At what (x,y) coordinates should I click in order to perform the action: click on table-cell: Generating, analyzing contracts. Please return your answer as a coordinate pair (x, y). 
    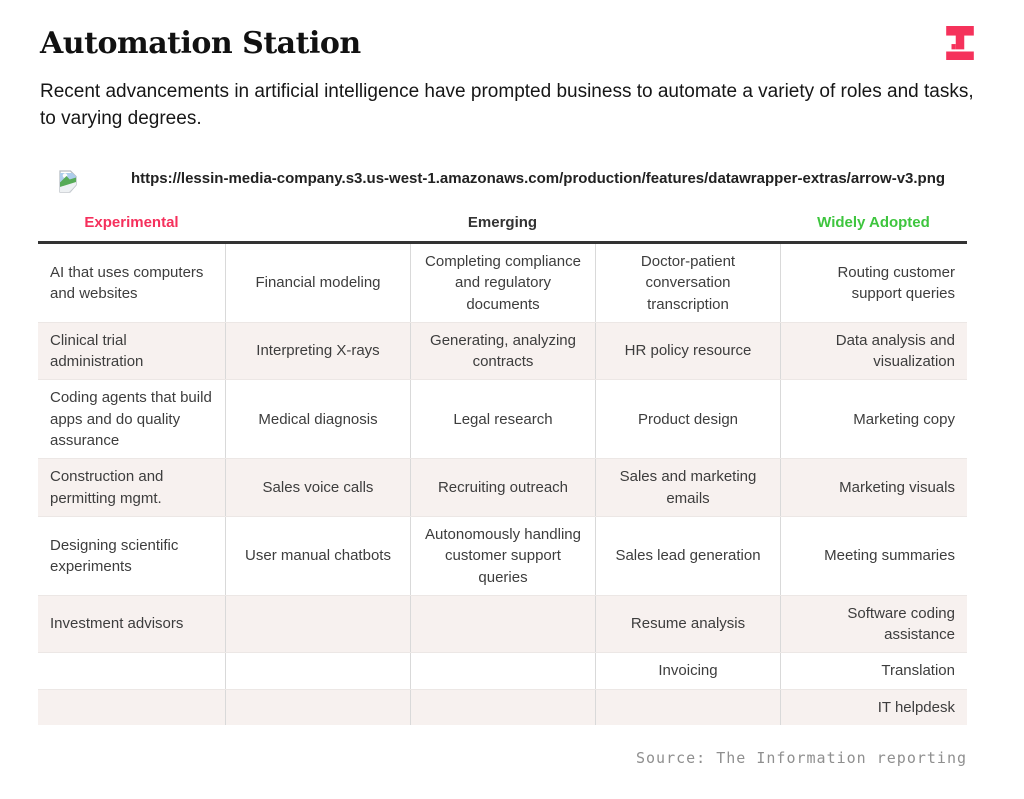
    Looking at the image, I should click on (502, 351).